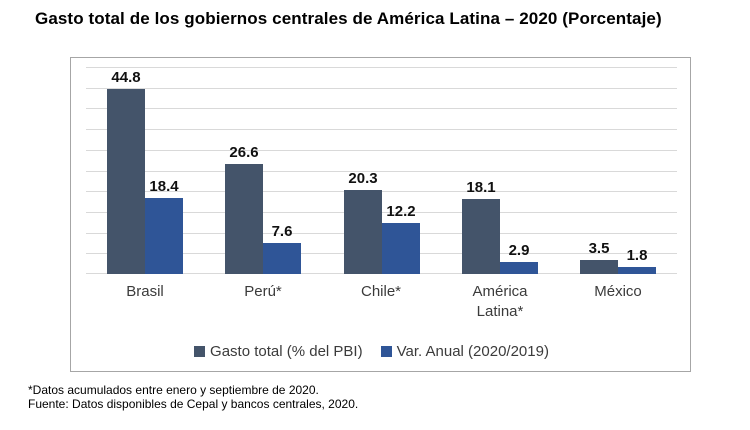 The image size is (750, 430). I want to click on bar-group: 44.8 18.4, so click(145, 170).